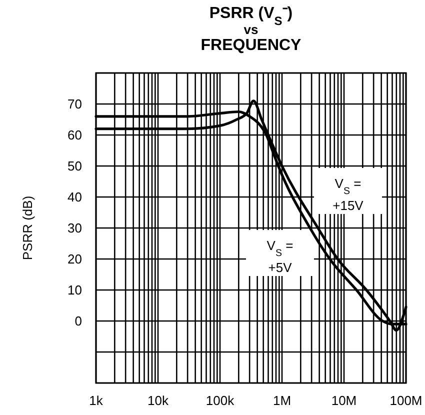  Describe the element at coordinates (75, 104) in the screenshot. I see `y-tick-label: 70` at that location.